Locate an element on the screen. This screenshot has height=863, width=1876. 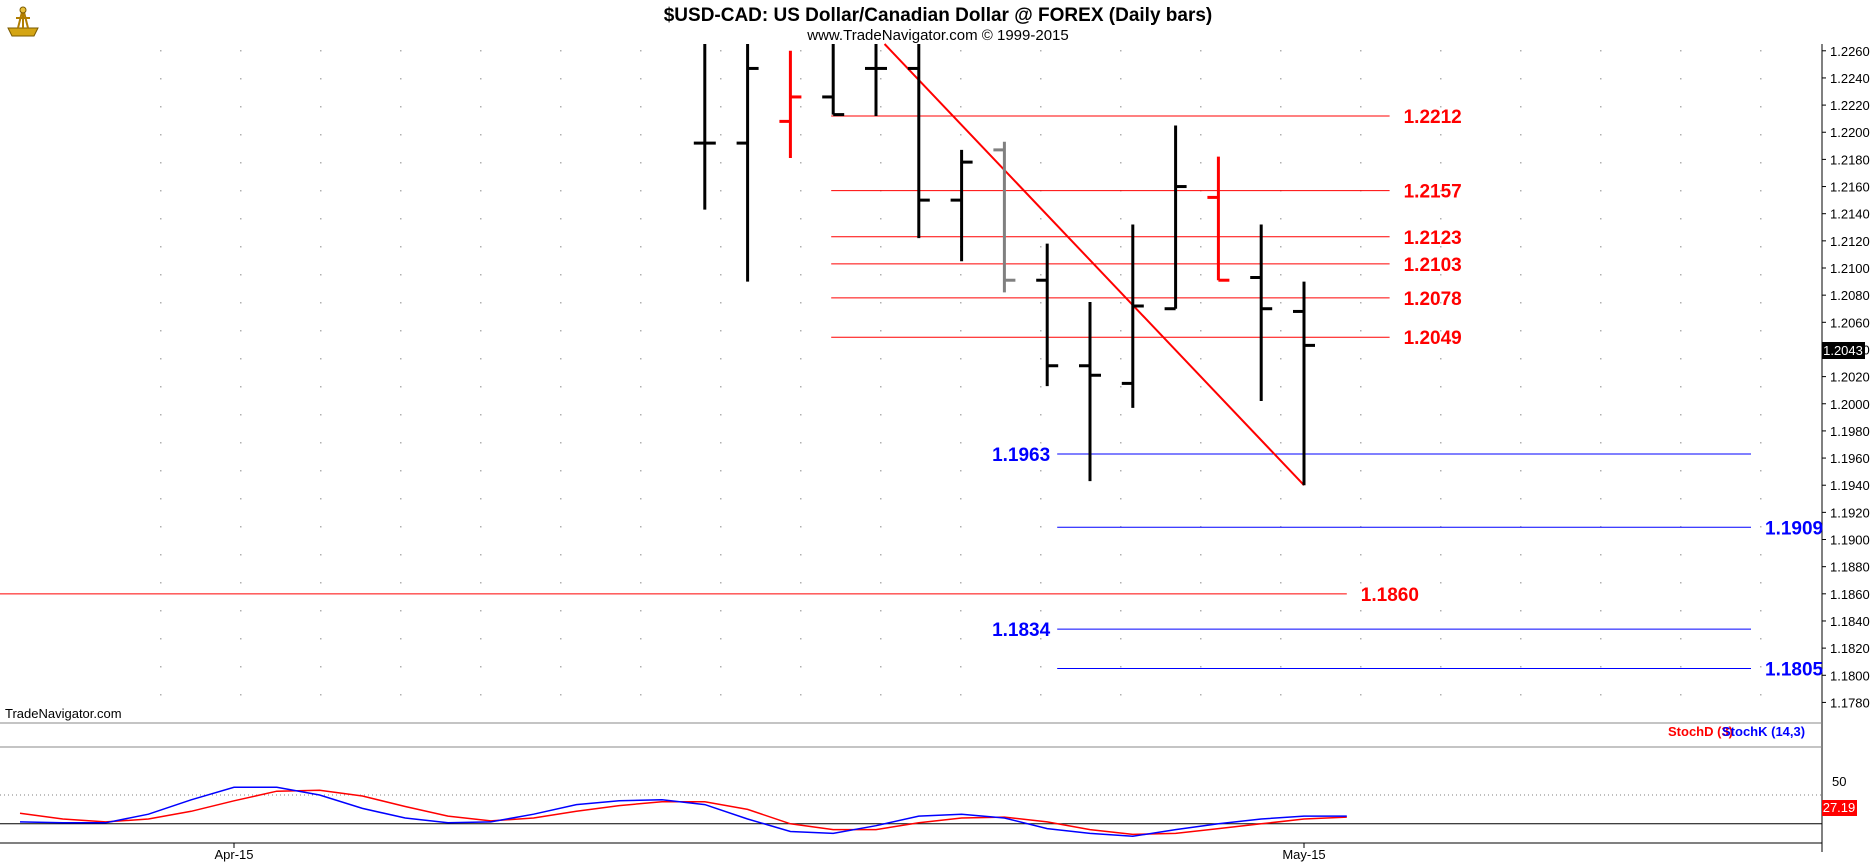
resistance-label: 1.2103 is located at coordinates (1433, 265).